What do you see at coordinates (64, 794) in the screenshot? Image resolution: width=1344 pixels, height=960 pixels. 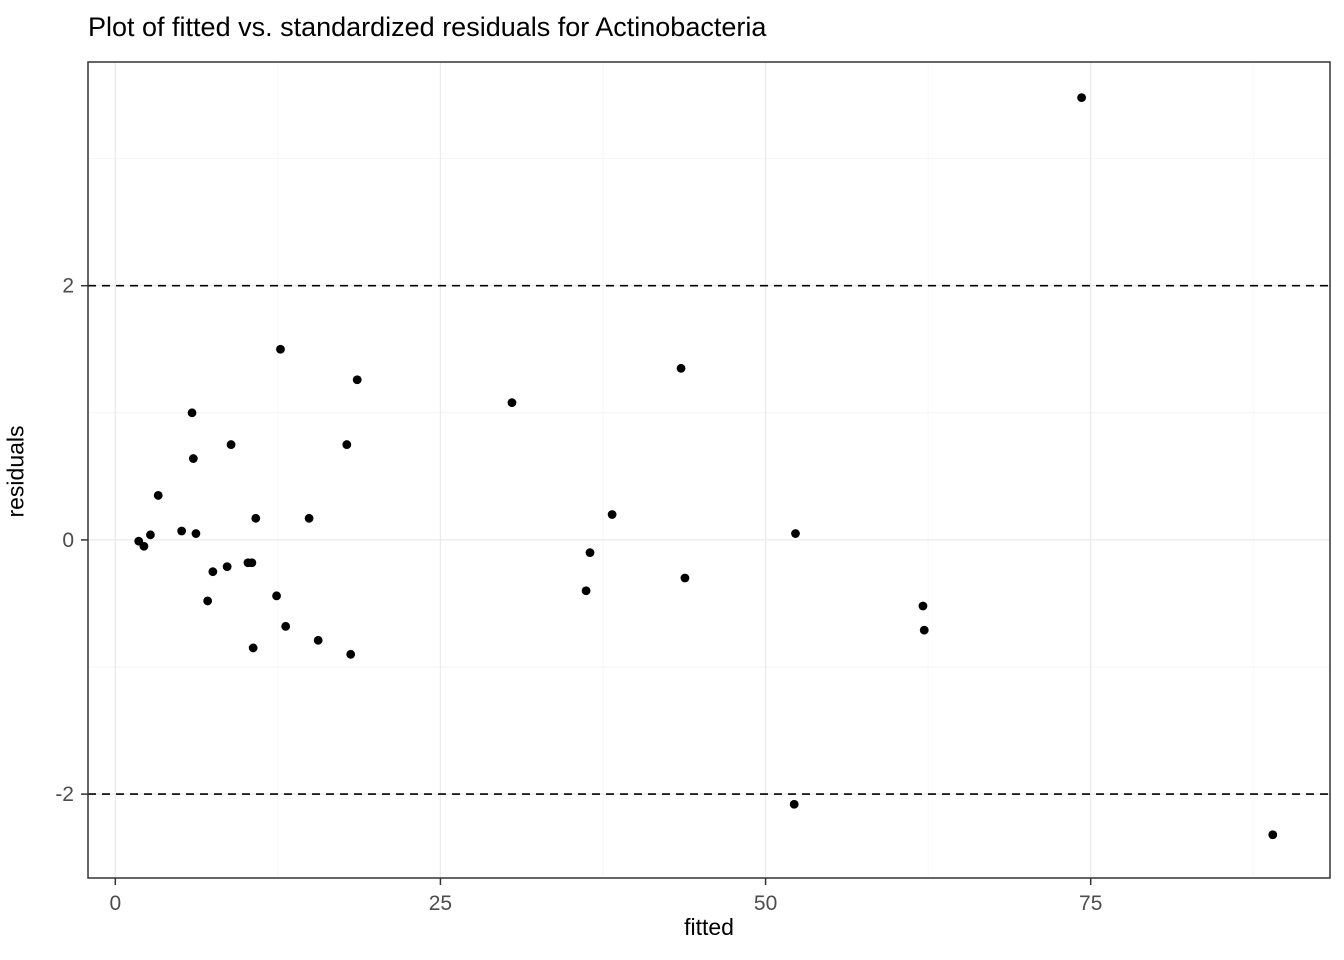 I see `y-tick-label: -2` at bounding box center [64, 794].